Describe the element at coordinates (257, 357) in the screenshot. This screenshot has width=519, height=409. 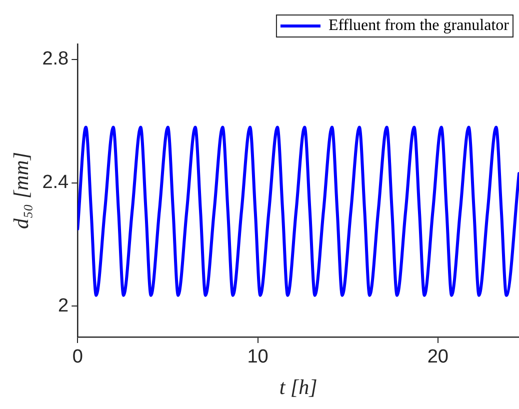
I see `x-tick-label: 10` at that location.